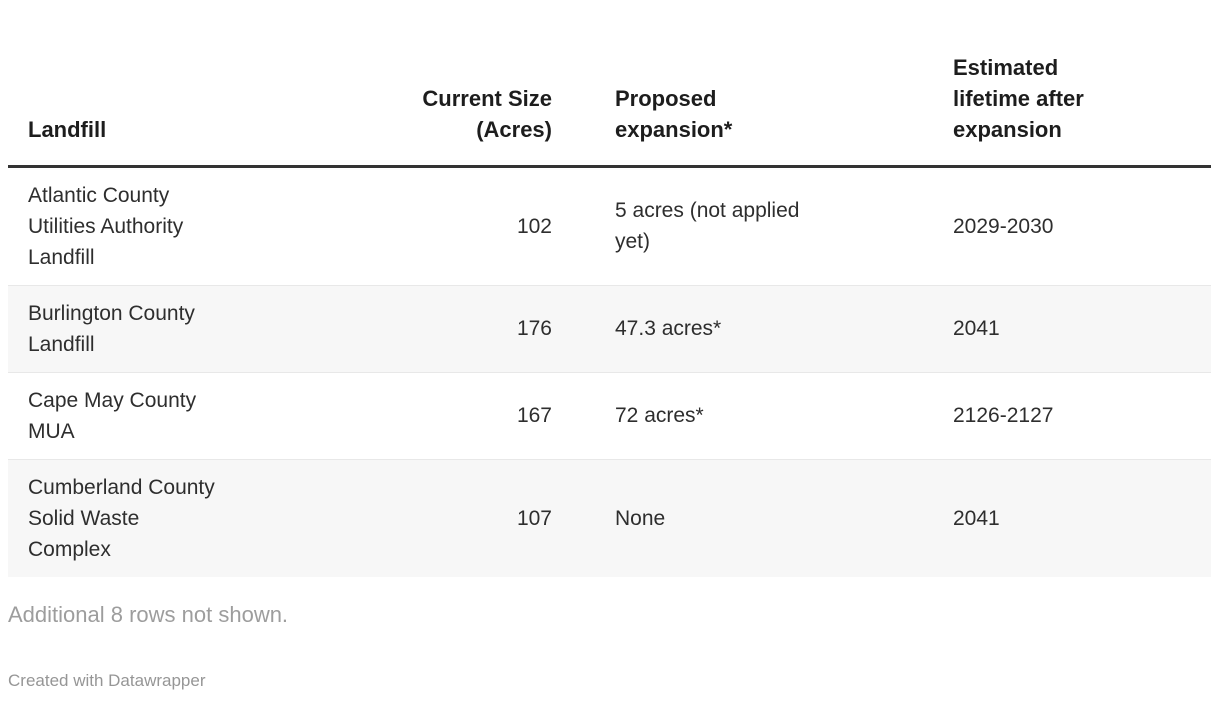 The image size is (1220, 706). What do you see at coordinates (752, 328) in the screenshot?
I see `cell-proposed-expansion: 47.3 acres*` at bounding box center [752, 328].